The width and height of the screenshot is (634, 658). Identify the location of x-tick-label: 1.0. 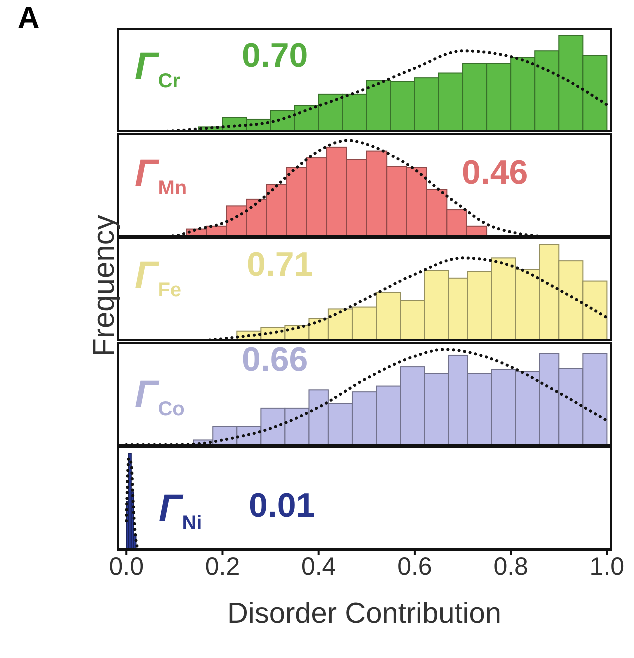
(607, 566).